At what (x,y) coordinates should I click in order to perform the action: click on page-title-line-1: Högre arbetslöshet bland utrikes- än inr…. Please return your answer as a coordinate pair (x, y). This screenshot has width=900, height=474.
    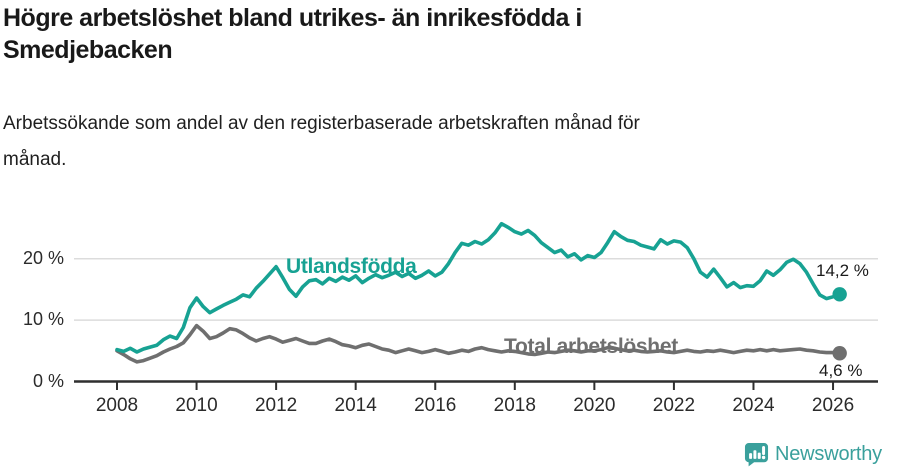
    Looking at the image, I should click on (292, 18).